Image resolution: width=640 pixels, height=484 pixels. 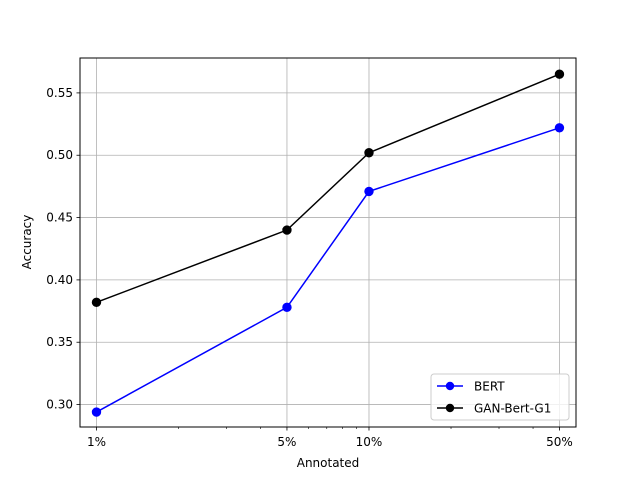 What do you see at coordinates (59, 155) in the screenshot?
I see `y-tick-label: 0.50` at bounding box center [59, 155].